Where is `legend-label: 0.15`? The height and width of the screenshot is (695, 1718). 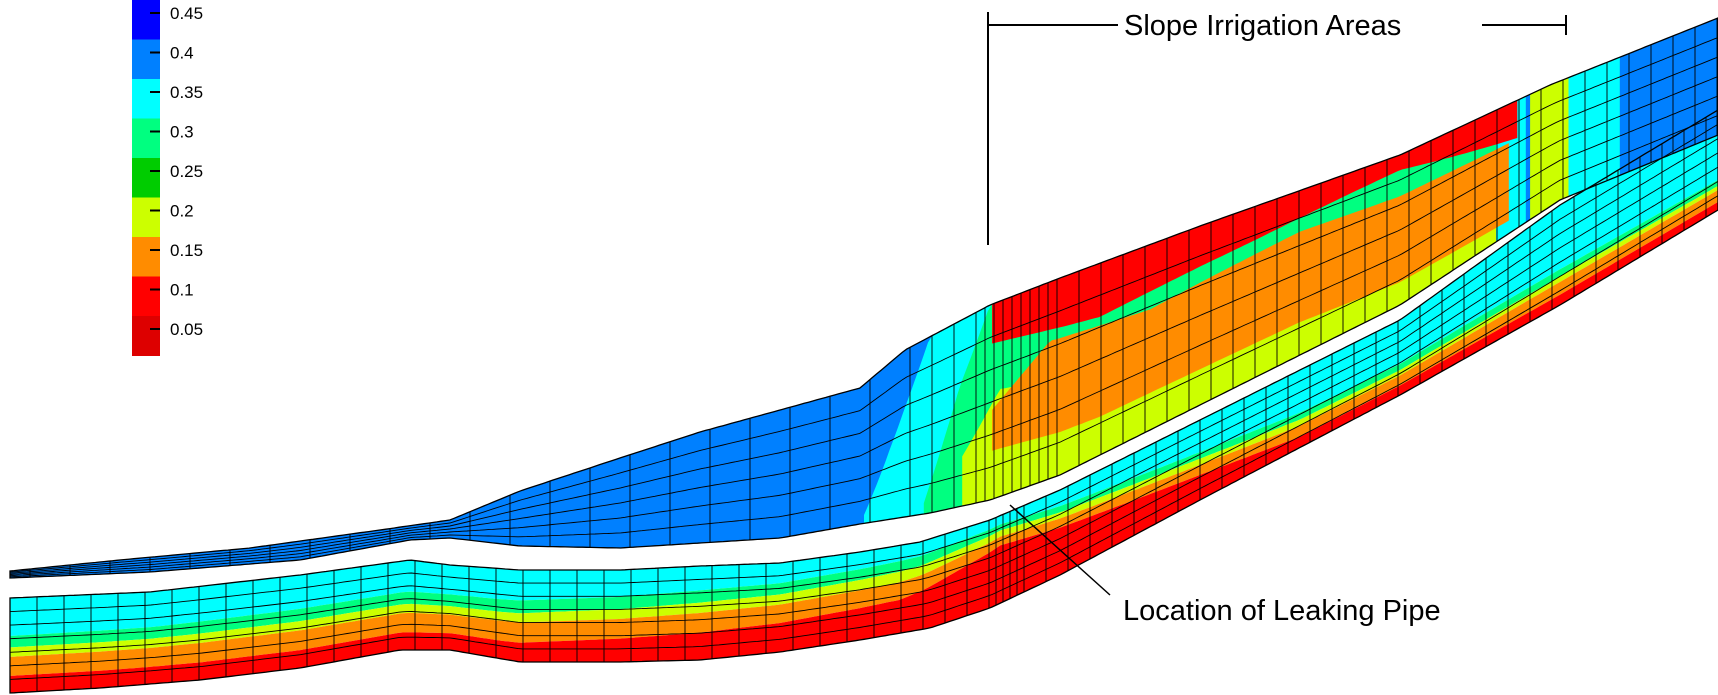 legend-label: 0.15 is located at coordinates (186, 250).